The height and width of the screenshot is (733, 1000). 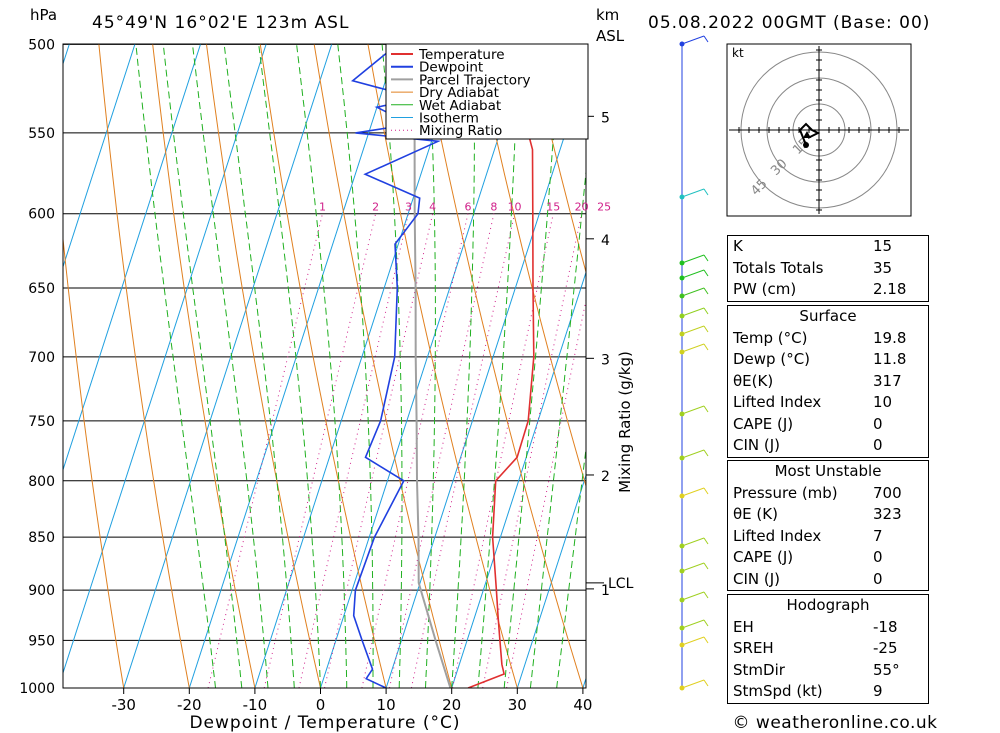 What do you see at coordinates (828, 290) in the screenshot?
I see `indices-row: PW (cm) 2.18` at bounding box center [828, 290].